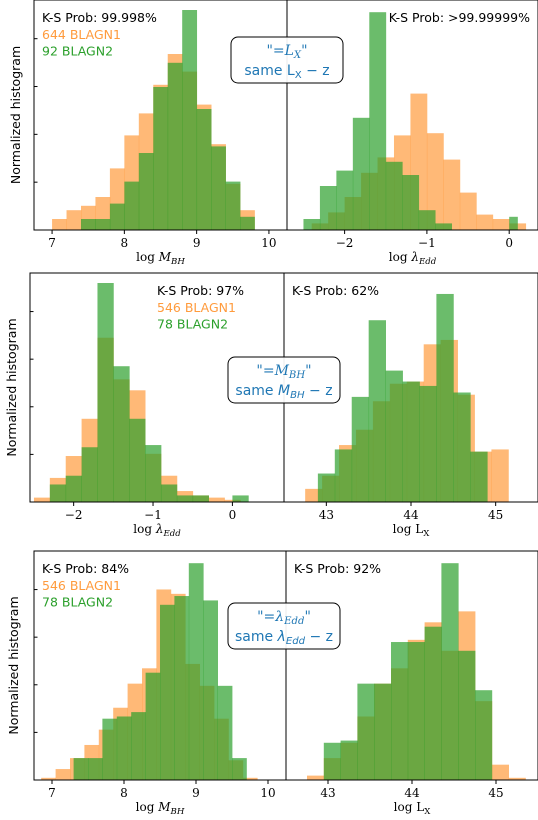 Image resolution: width=538 pixels, height=820 pixels. I want to click on legend-entry: 644 BLAGN1, so click(81, 34).